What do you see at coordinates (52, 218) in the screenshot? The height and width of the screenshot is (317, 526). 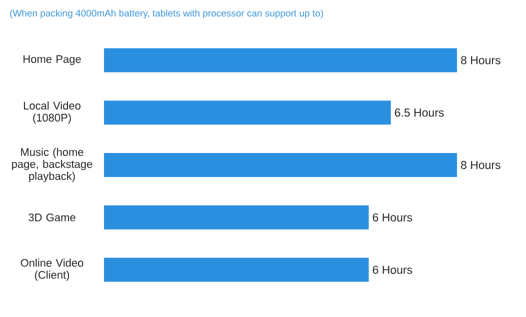 I see `y-tick-label: 3D Game` at bounding box center [52, 218].